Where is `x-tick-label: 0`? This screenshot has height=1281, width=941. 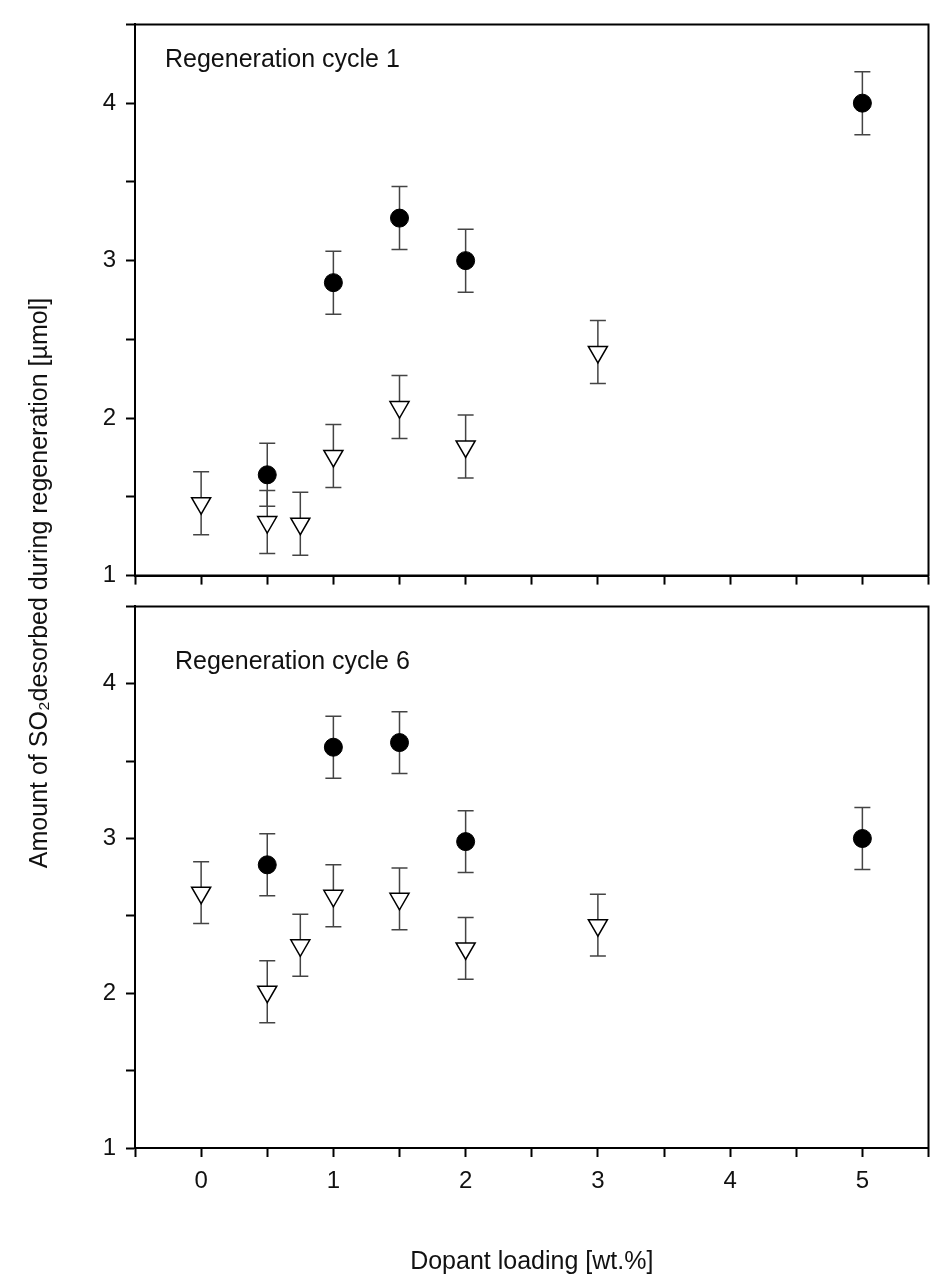 x-tick-label: 0 is located at coordinates (201, 1180).